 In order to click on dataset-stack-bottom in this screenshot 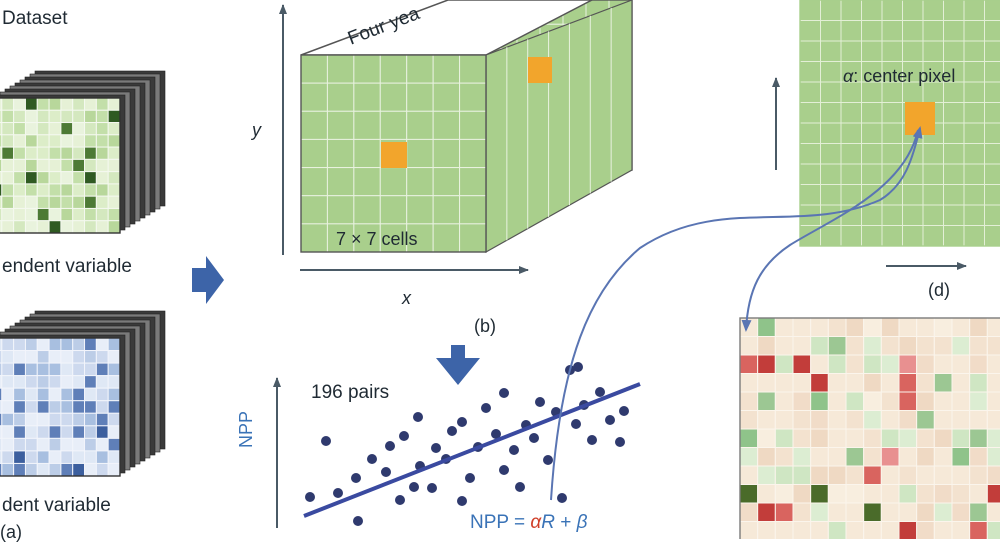, I will do `click(82, 393)`.